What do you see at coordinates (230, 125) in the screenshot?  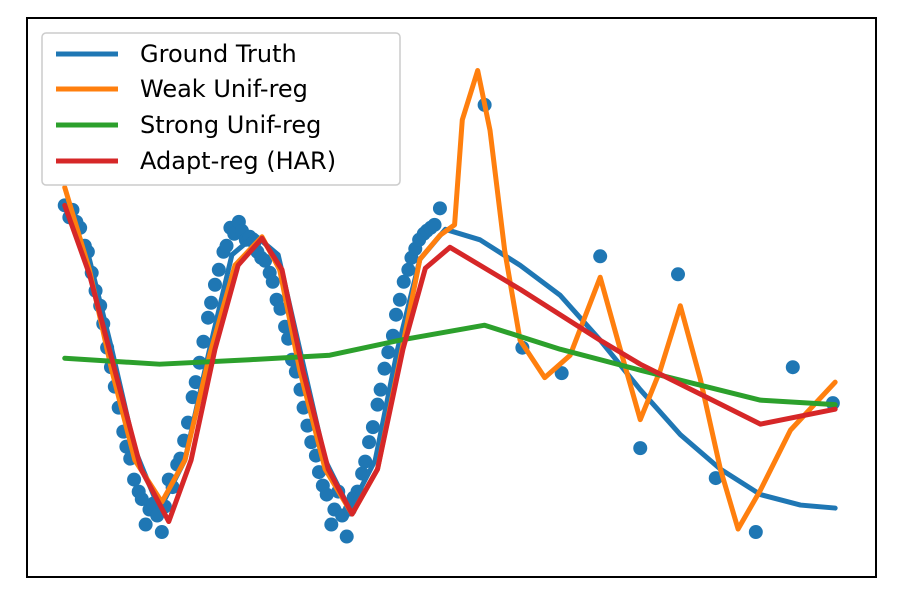 I see `legend-label-strong-unif-reg: Strong Unif-reg` at bounding box center [230, 125].